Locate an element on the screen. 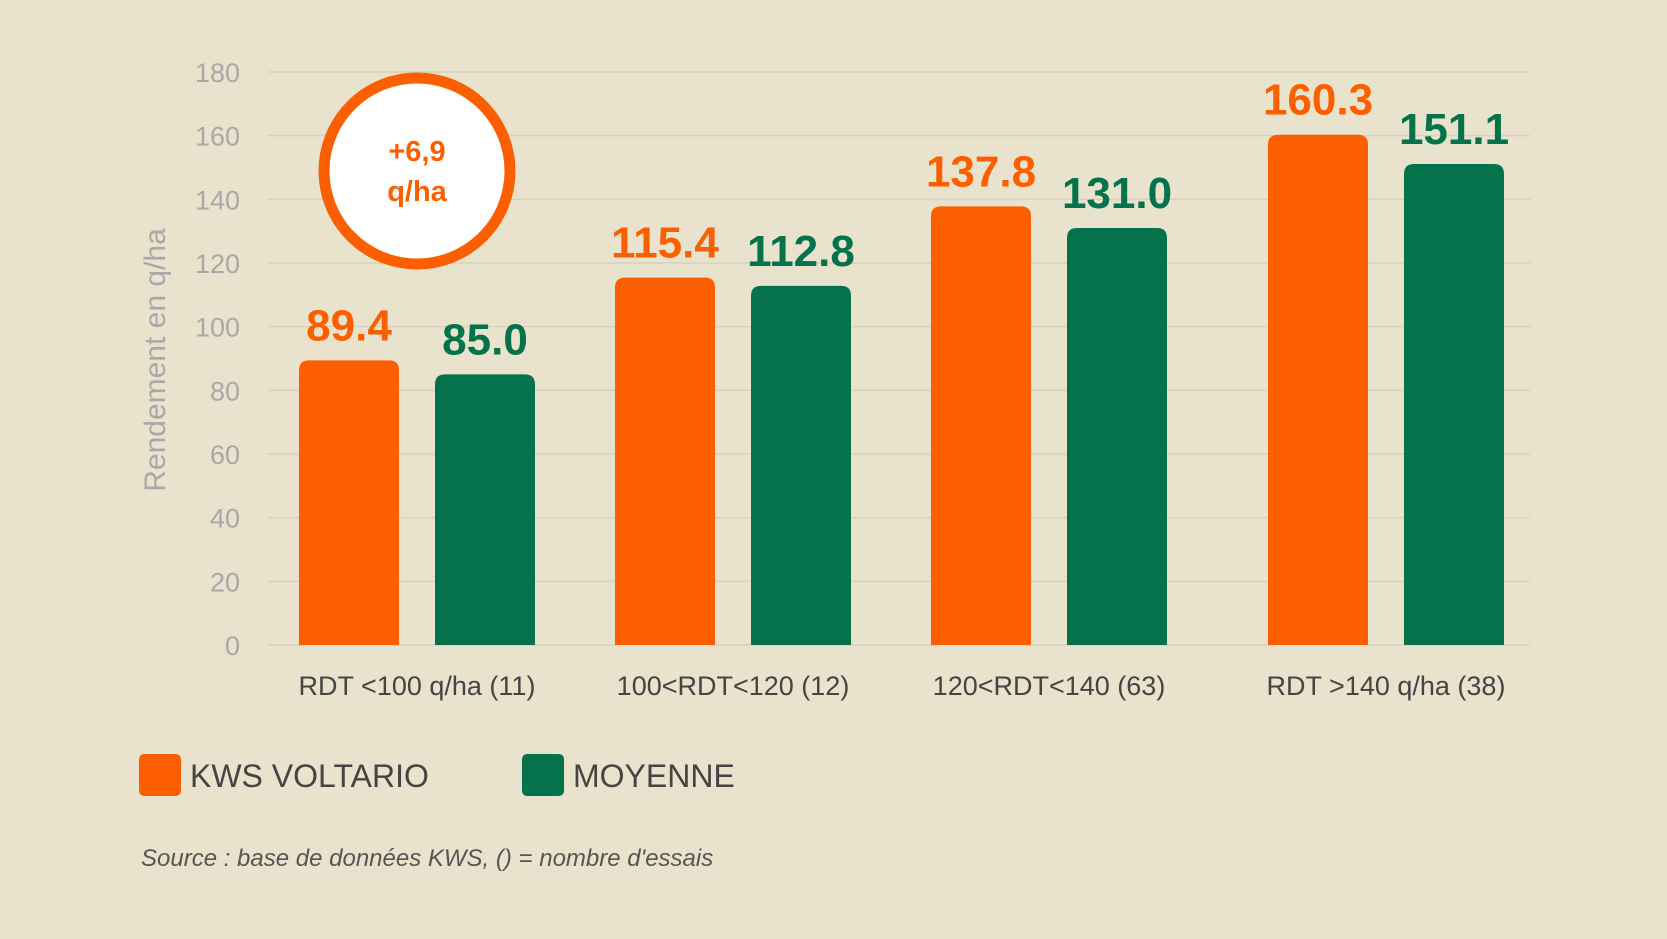  data-label-kws-2: 115.4 is located at coordinates (665, 243).